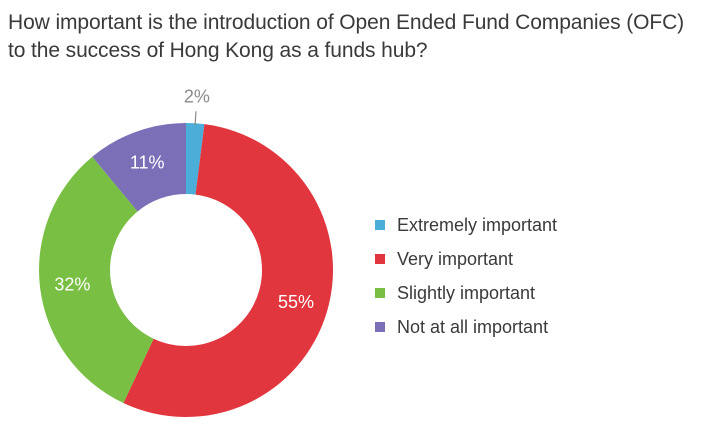 The height and width of the screenshot is (426, 714). What do you see at coordinates (477, 224) in the screenshot?
I see `legend-label: Extremely important` at bounding box center [477, 224].